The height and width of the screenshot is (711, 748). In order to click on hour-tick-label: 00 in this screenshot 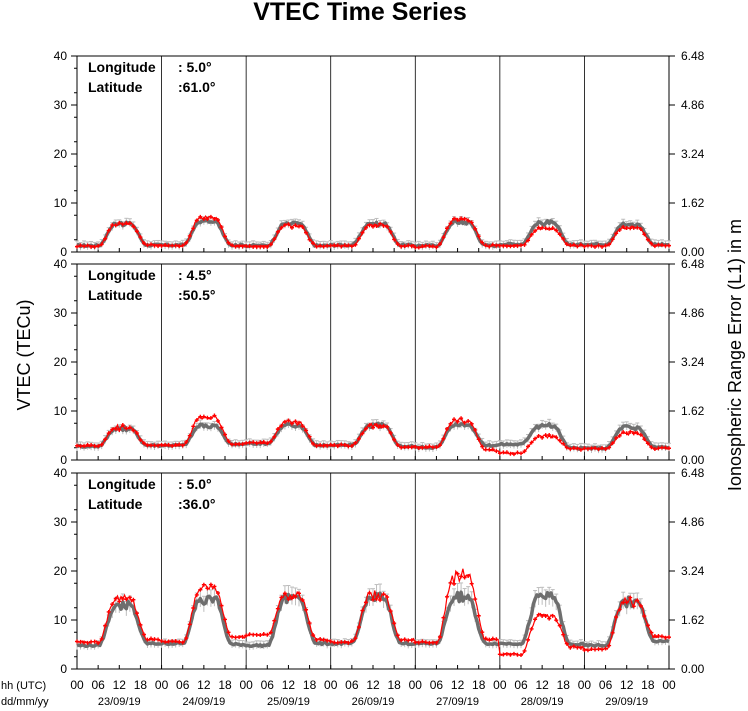, I will do `click(416, 685)`.